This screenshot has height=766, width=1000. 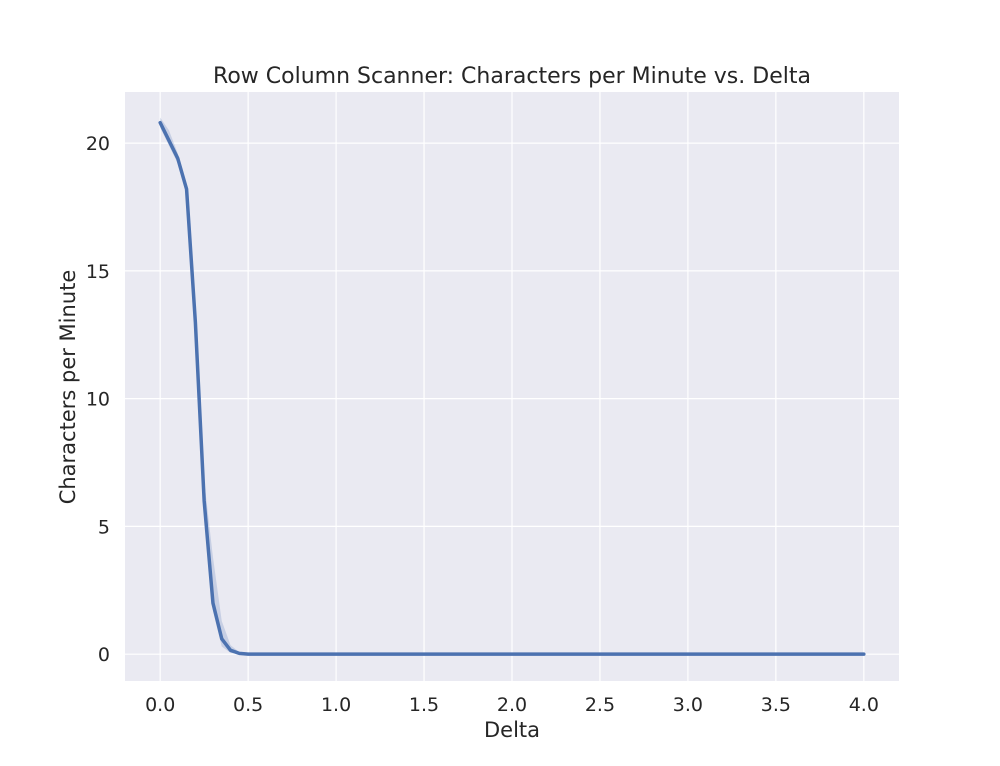 I want to click on y-tick-label: 20, so click(x=98, y=144).